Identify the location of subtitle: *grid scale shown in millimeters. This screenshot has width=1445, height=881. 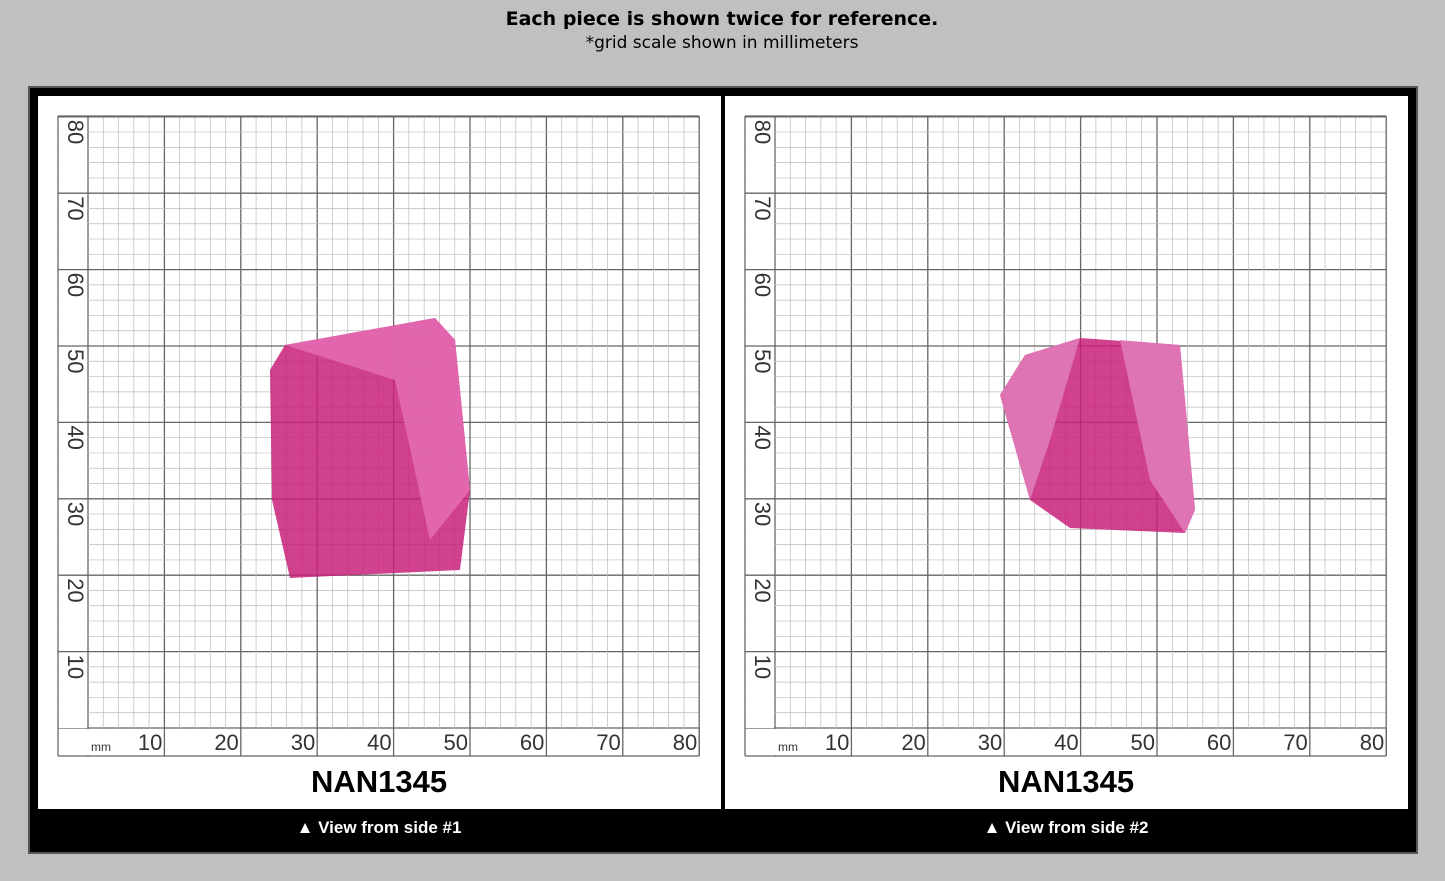
(722, 43).